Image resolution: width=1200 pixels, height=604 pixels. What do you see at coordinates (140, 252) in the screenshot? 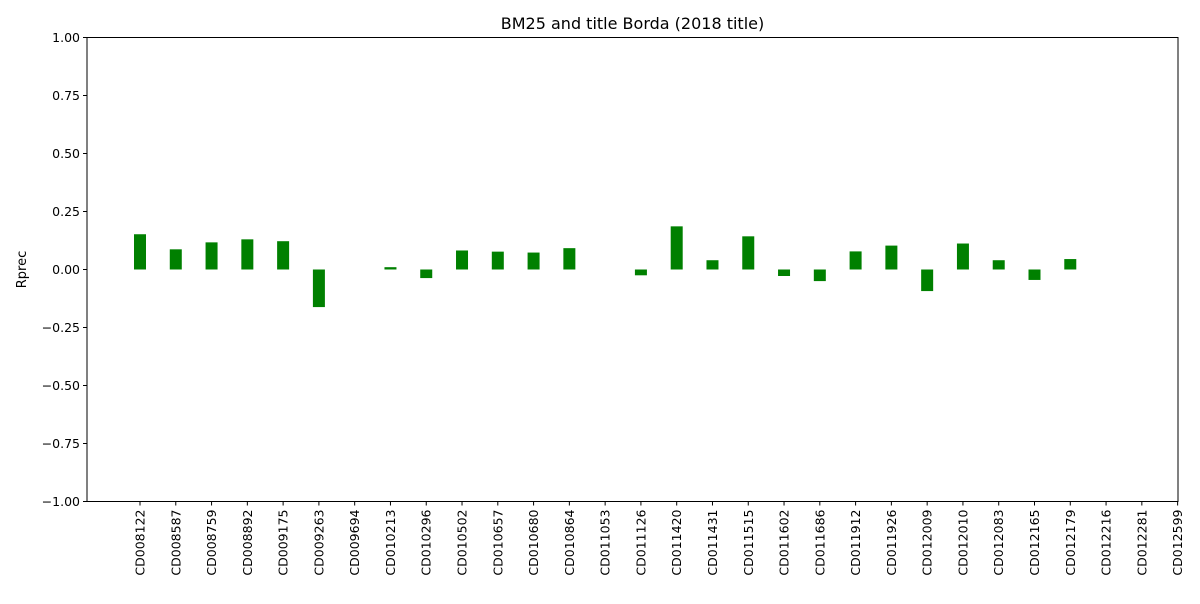
I see `bar-CD008122` at bounding box center [140, 252].